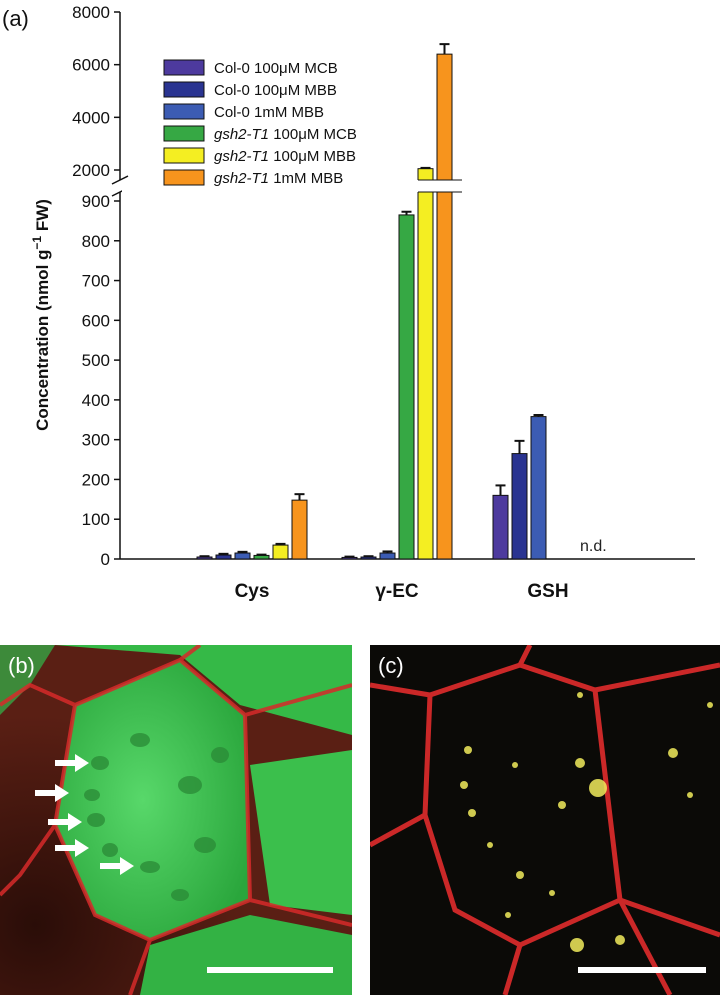 The width and height of the screenshot is (720, 995). What do you see at coordinates (586, 822) in the screenshot?
I see `yellow-granules` at bounding box center [586, 822].